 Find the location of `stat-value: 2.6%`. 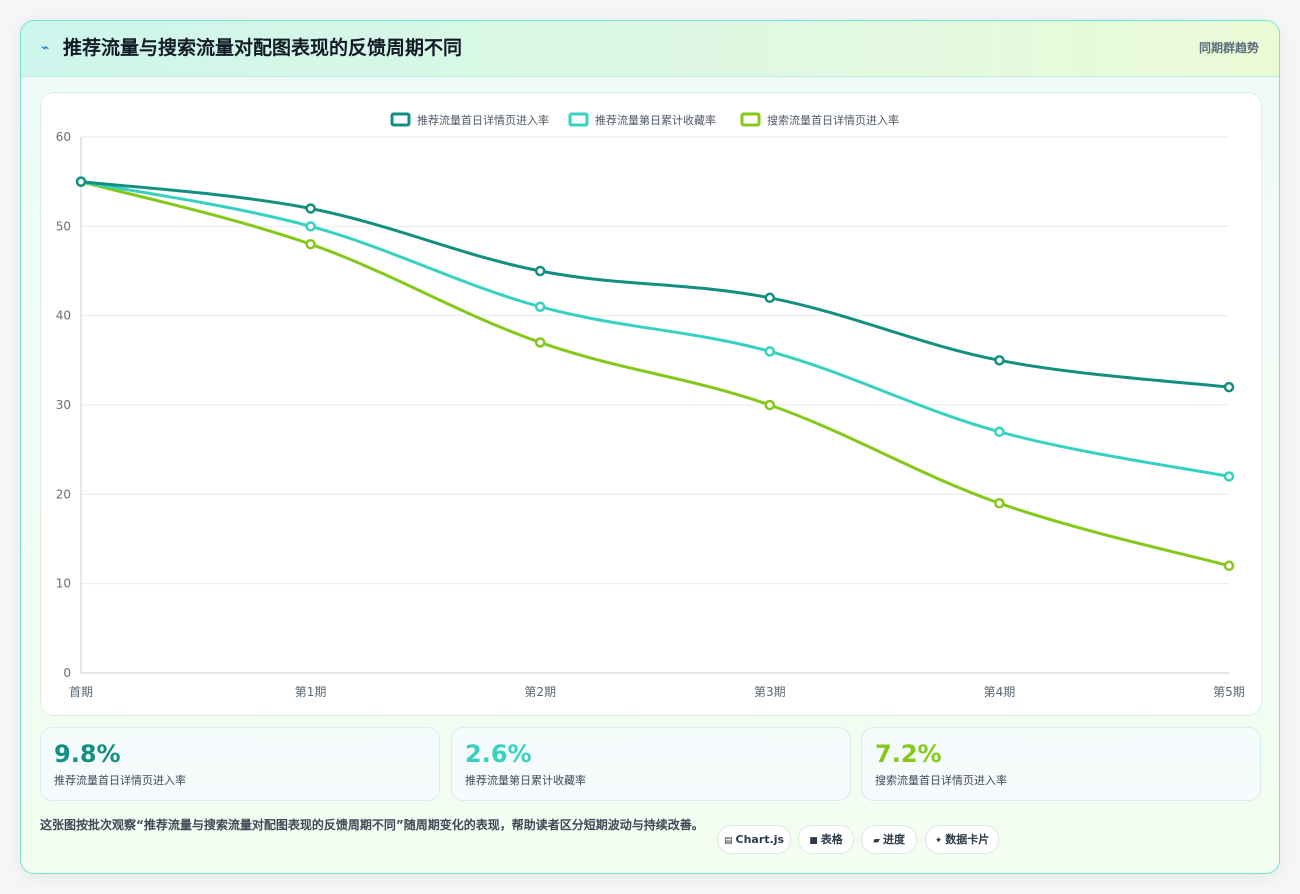

stat-value: 2.6% is located at coordinates (498, 754).